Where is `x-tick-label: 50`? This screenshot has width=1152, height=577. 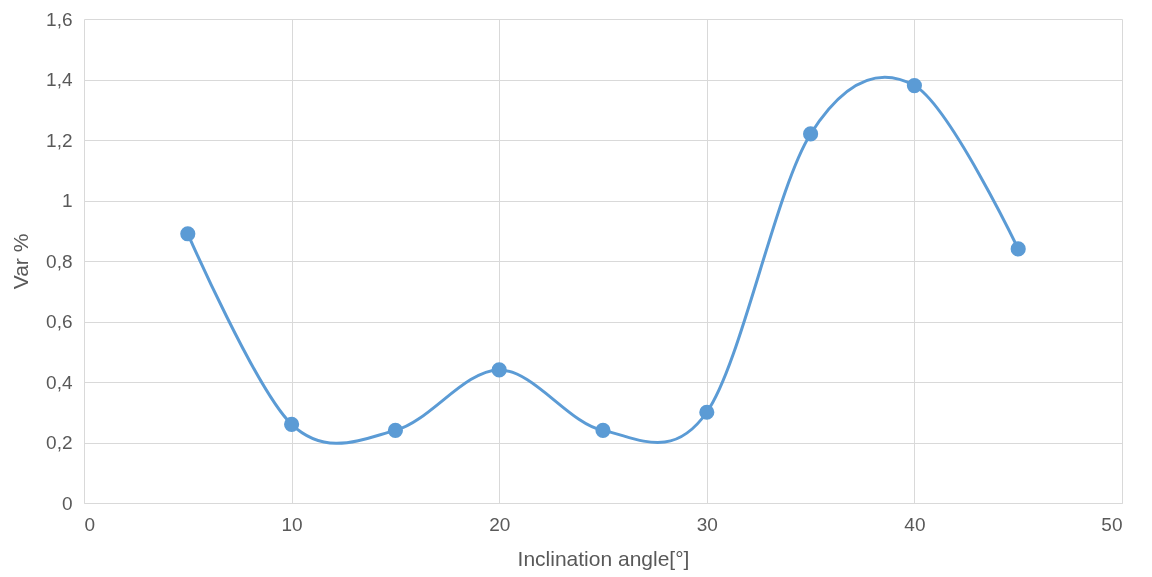 x-tick-label: 50 is located at coordinates (1112, 524).